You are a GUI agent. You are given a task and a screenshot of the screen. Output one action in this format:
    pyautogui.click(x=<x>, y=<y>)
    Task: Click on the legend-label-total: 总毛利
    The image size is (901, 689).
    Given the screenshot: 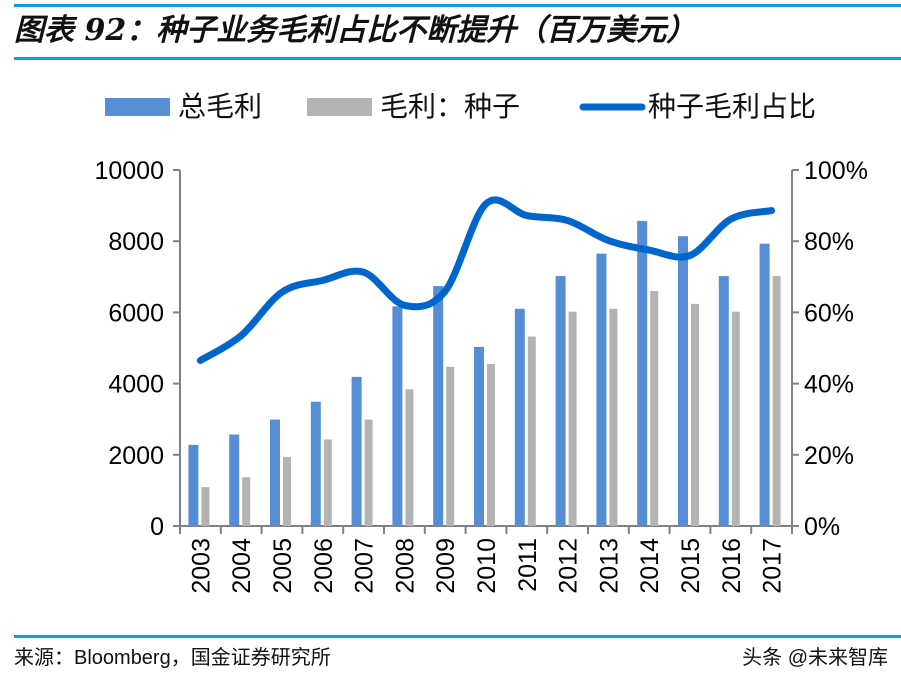 What is the action you would take?
    pyautogui.click(x=220, y=106)
    